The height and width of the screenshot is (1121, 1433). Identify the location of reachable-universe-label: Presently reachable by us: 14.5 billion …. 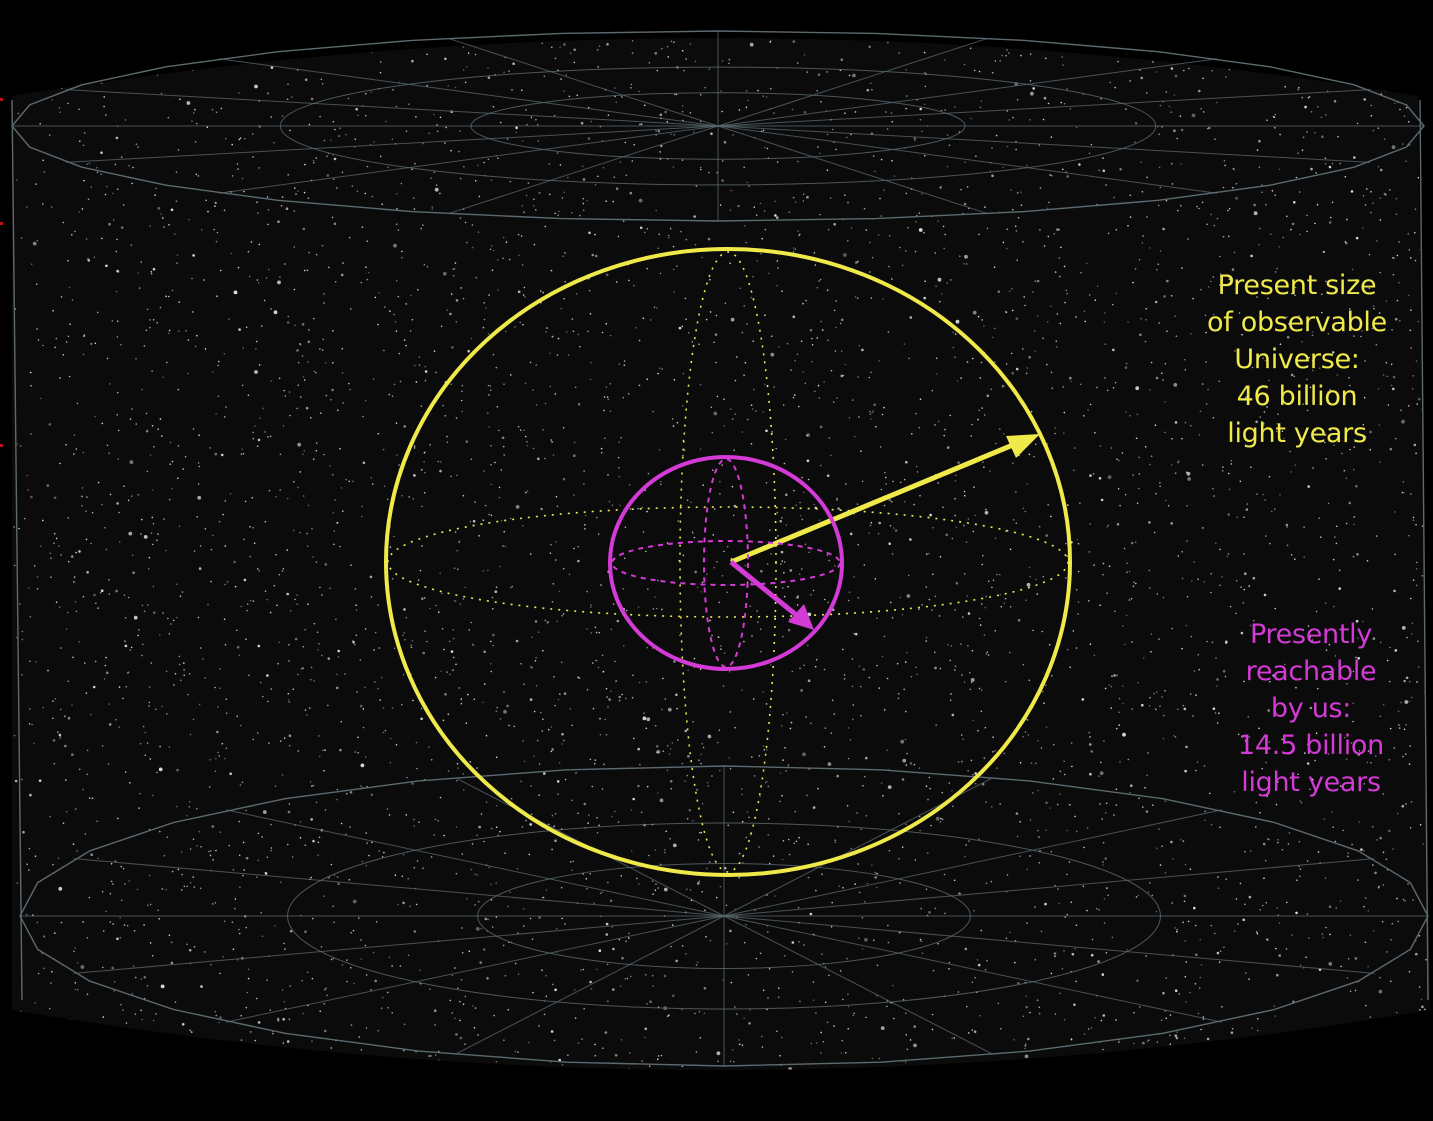
(1311, 708).